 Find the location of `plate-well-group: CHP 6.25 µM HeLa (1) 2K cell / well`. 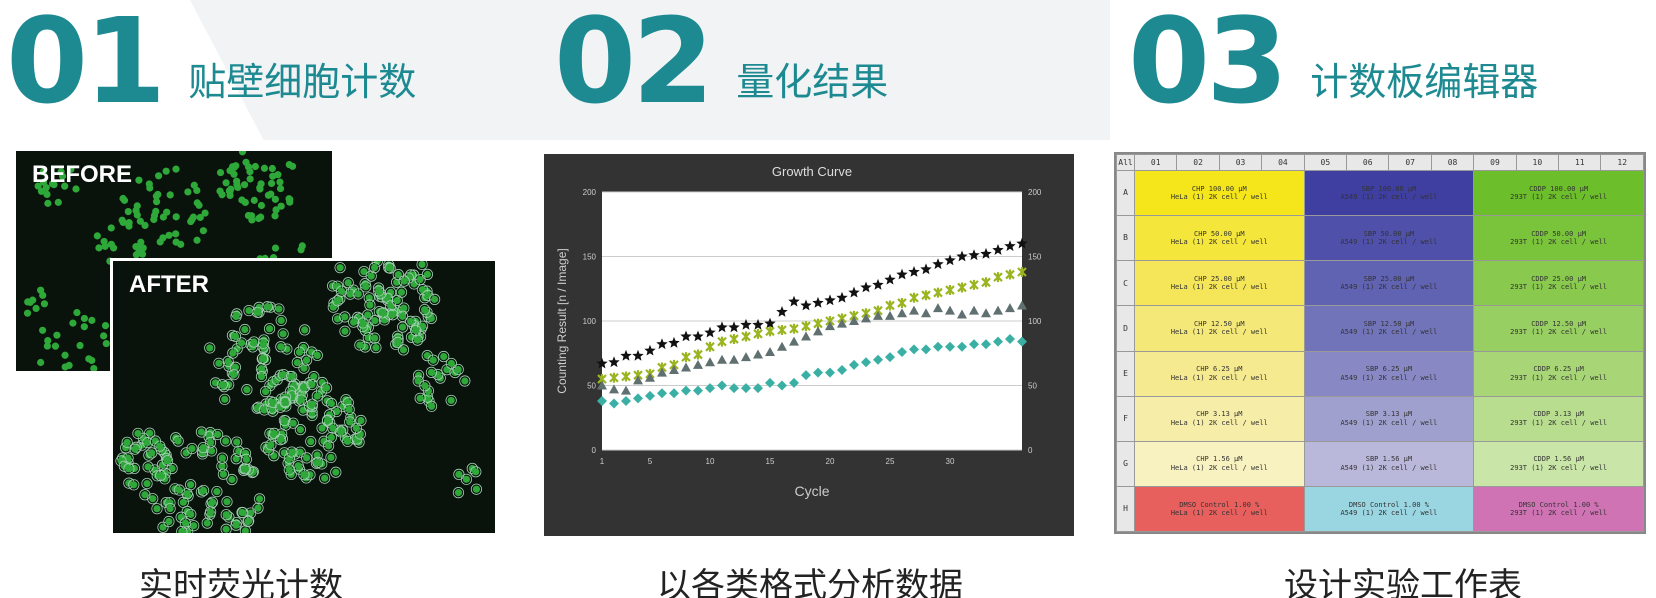

plate-well-group: CHP 6.25 µM HeLa (1) 2K cell / well is located at coordinates (1219, 373).